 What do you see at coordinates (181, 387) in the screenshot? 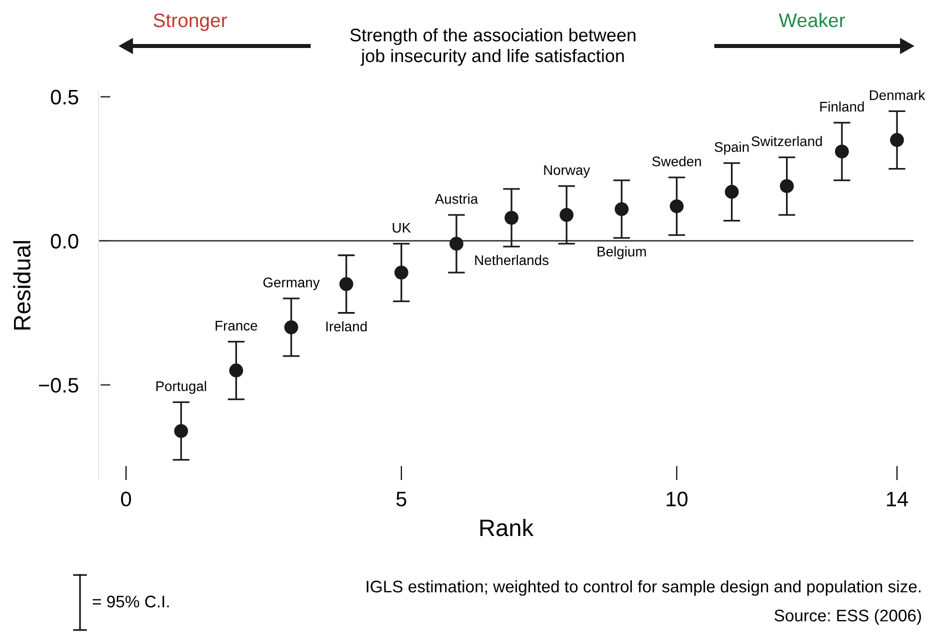
I see `annotation: Portugal` at bounding box center [181, 387].